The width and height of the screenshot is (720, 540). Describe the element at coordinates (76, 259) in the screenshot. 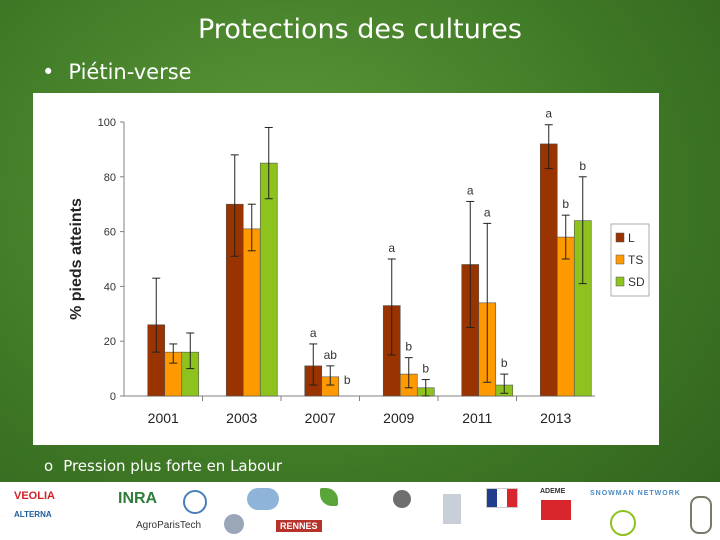

I see `y-axis-label: % pieds atteints` at that location.